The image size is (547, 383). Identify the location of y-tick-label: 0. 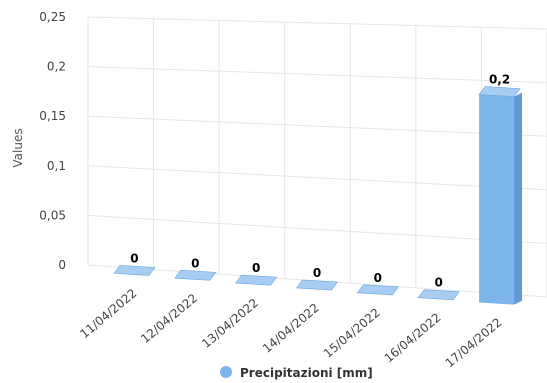
(62, 265).